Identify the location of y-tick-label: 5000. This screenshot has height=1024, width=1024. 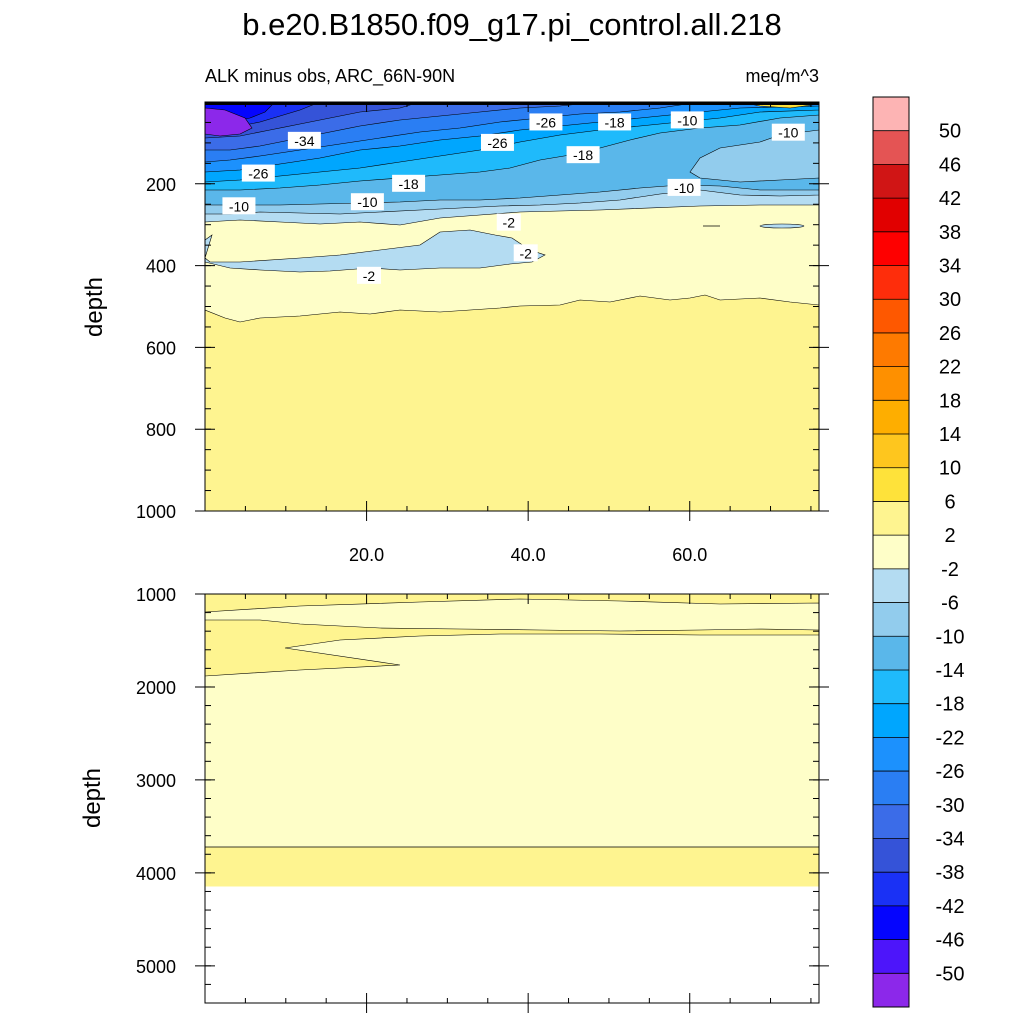
(156, 967).